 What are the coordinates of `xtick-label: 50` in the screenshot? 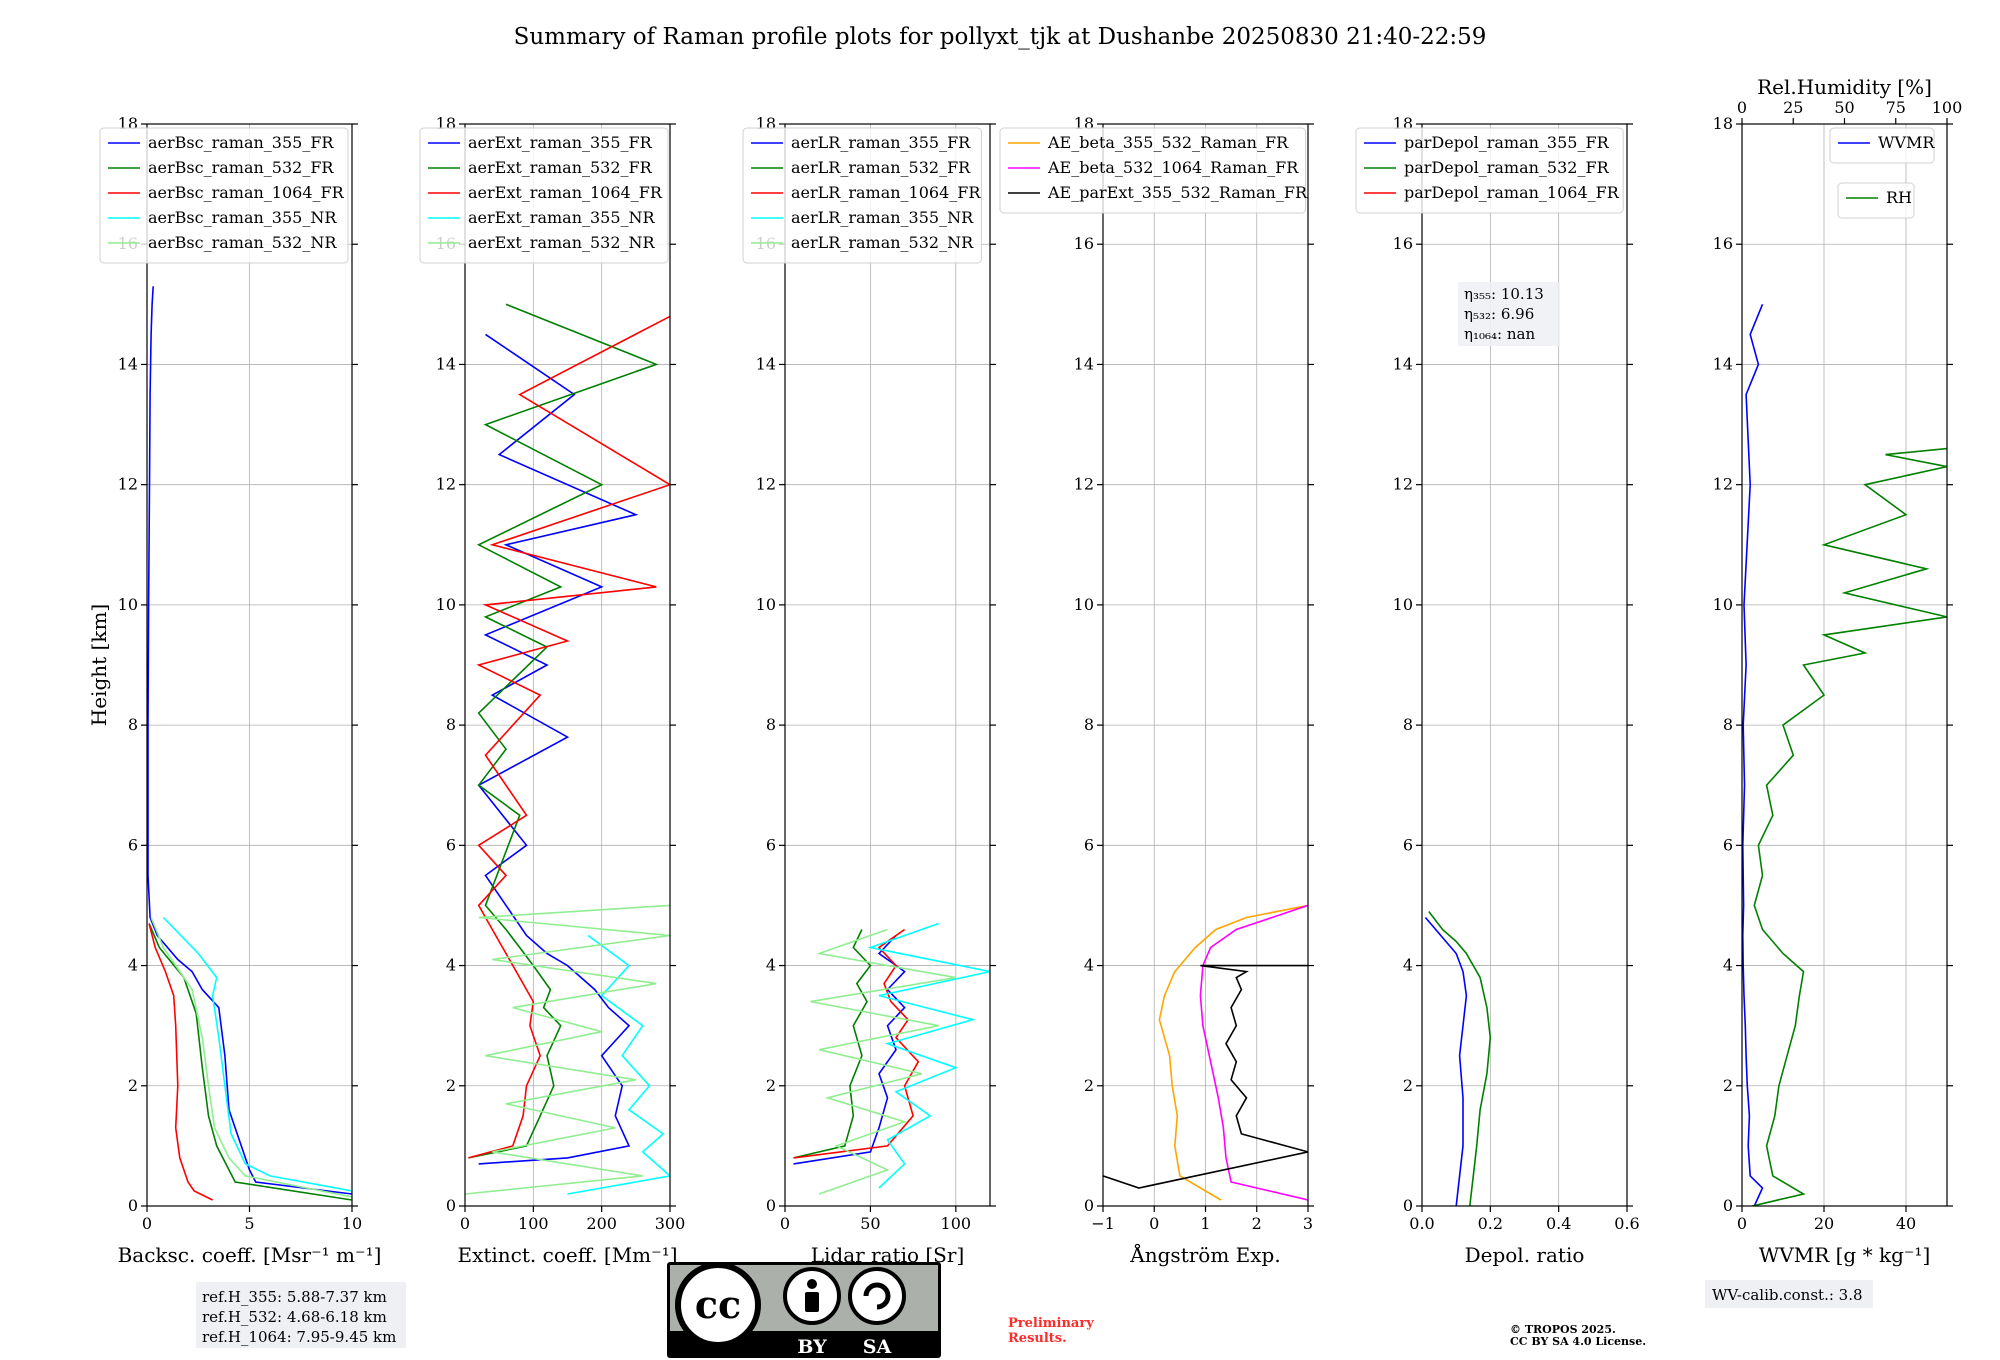 It's located at (870, 1223).